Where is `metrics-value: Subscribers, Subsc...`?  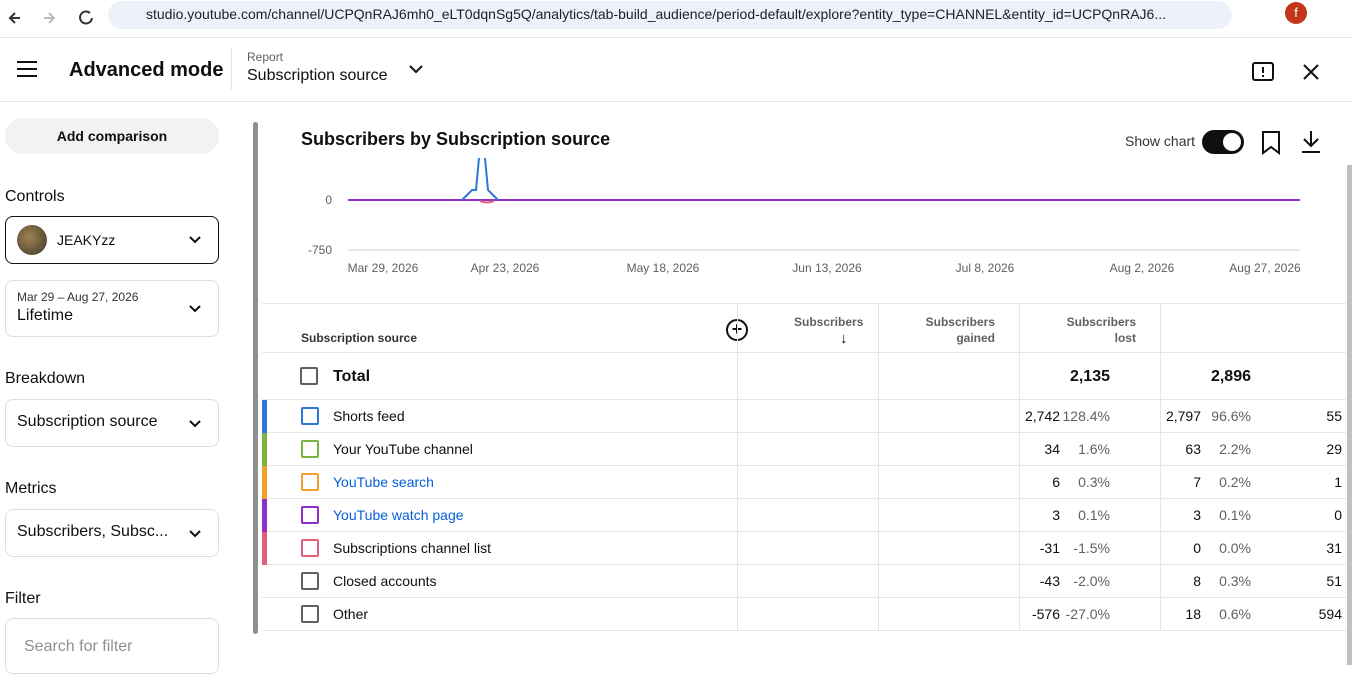
metrics-value: Subscribers, Subsc... is located at coordinates (93, 531).